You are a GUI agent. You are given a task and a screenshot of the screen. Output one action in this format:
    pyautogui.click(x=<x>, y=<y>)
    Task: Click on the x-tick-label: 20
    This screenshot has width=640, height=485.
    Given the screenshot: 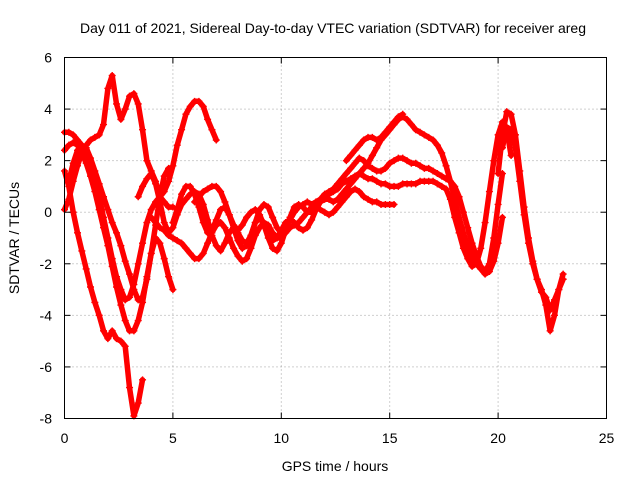 What is the action you would take?
    pyautogui.click(x=498, y=438)
    